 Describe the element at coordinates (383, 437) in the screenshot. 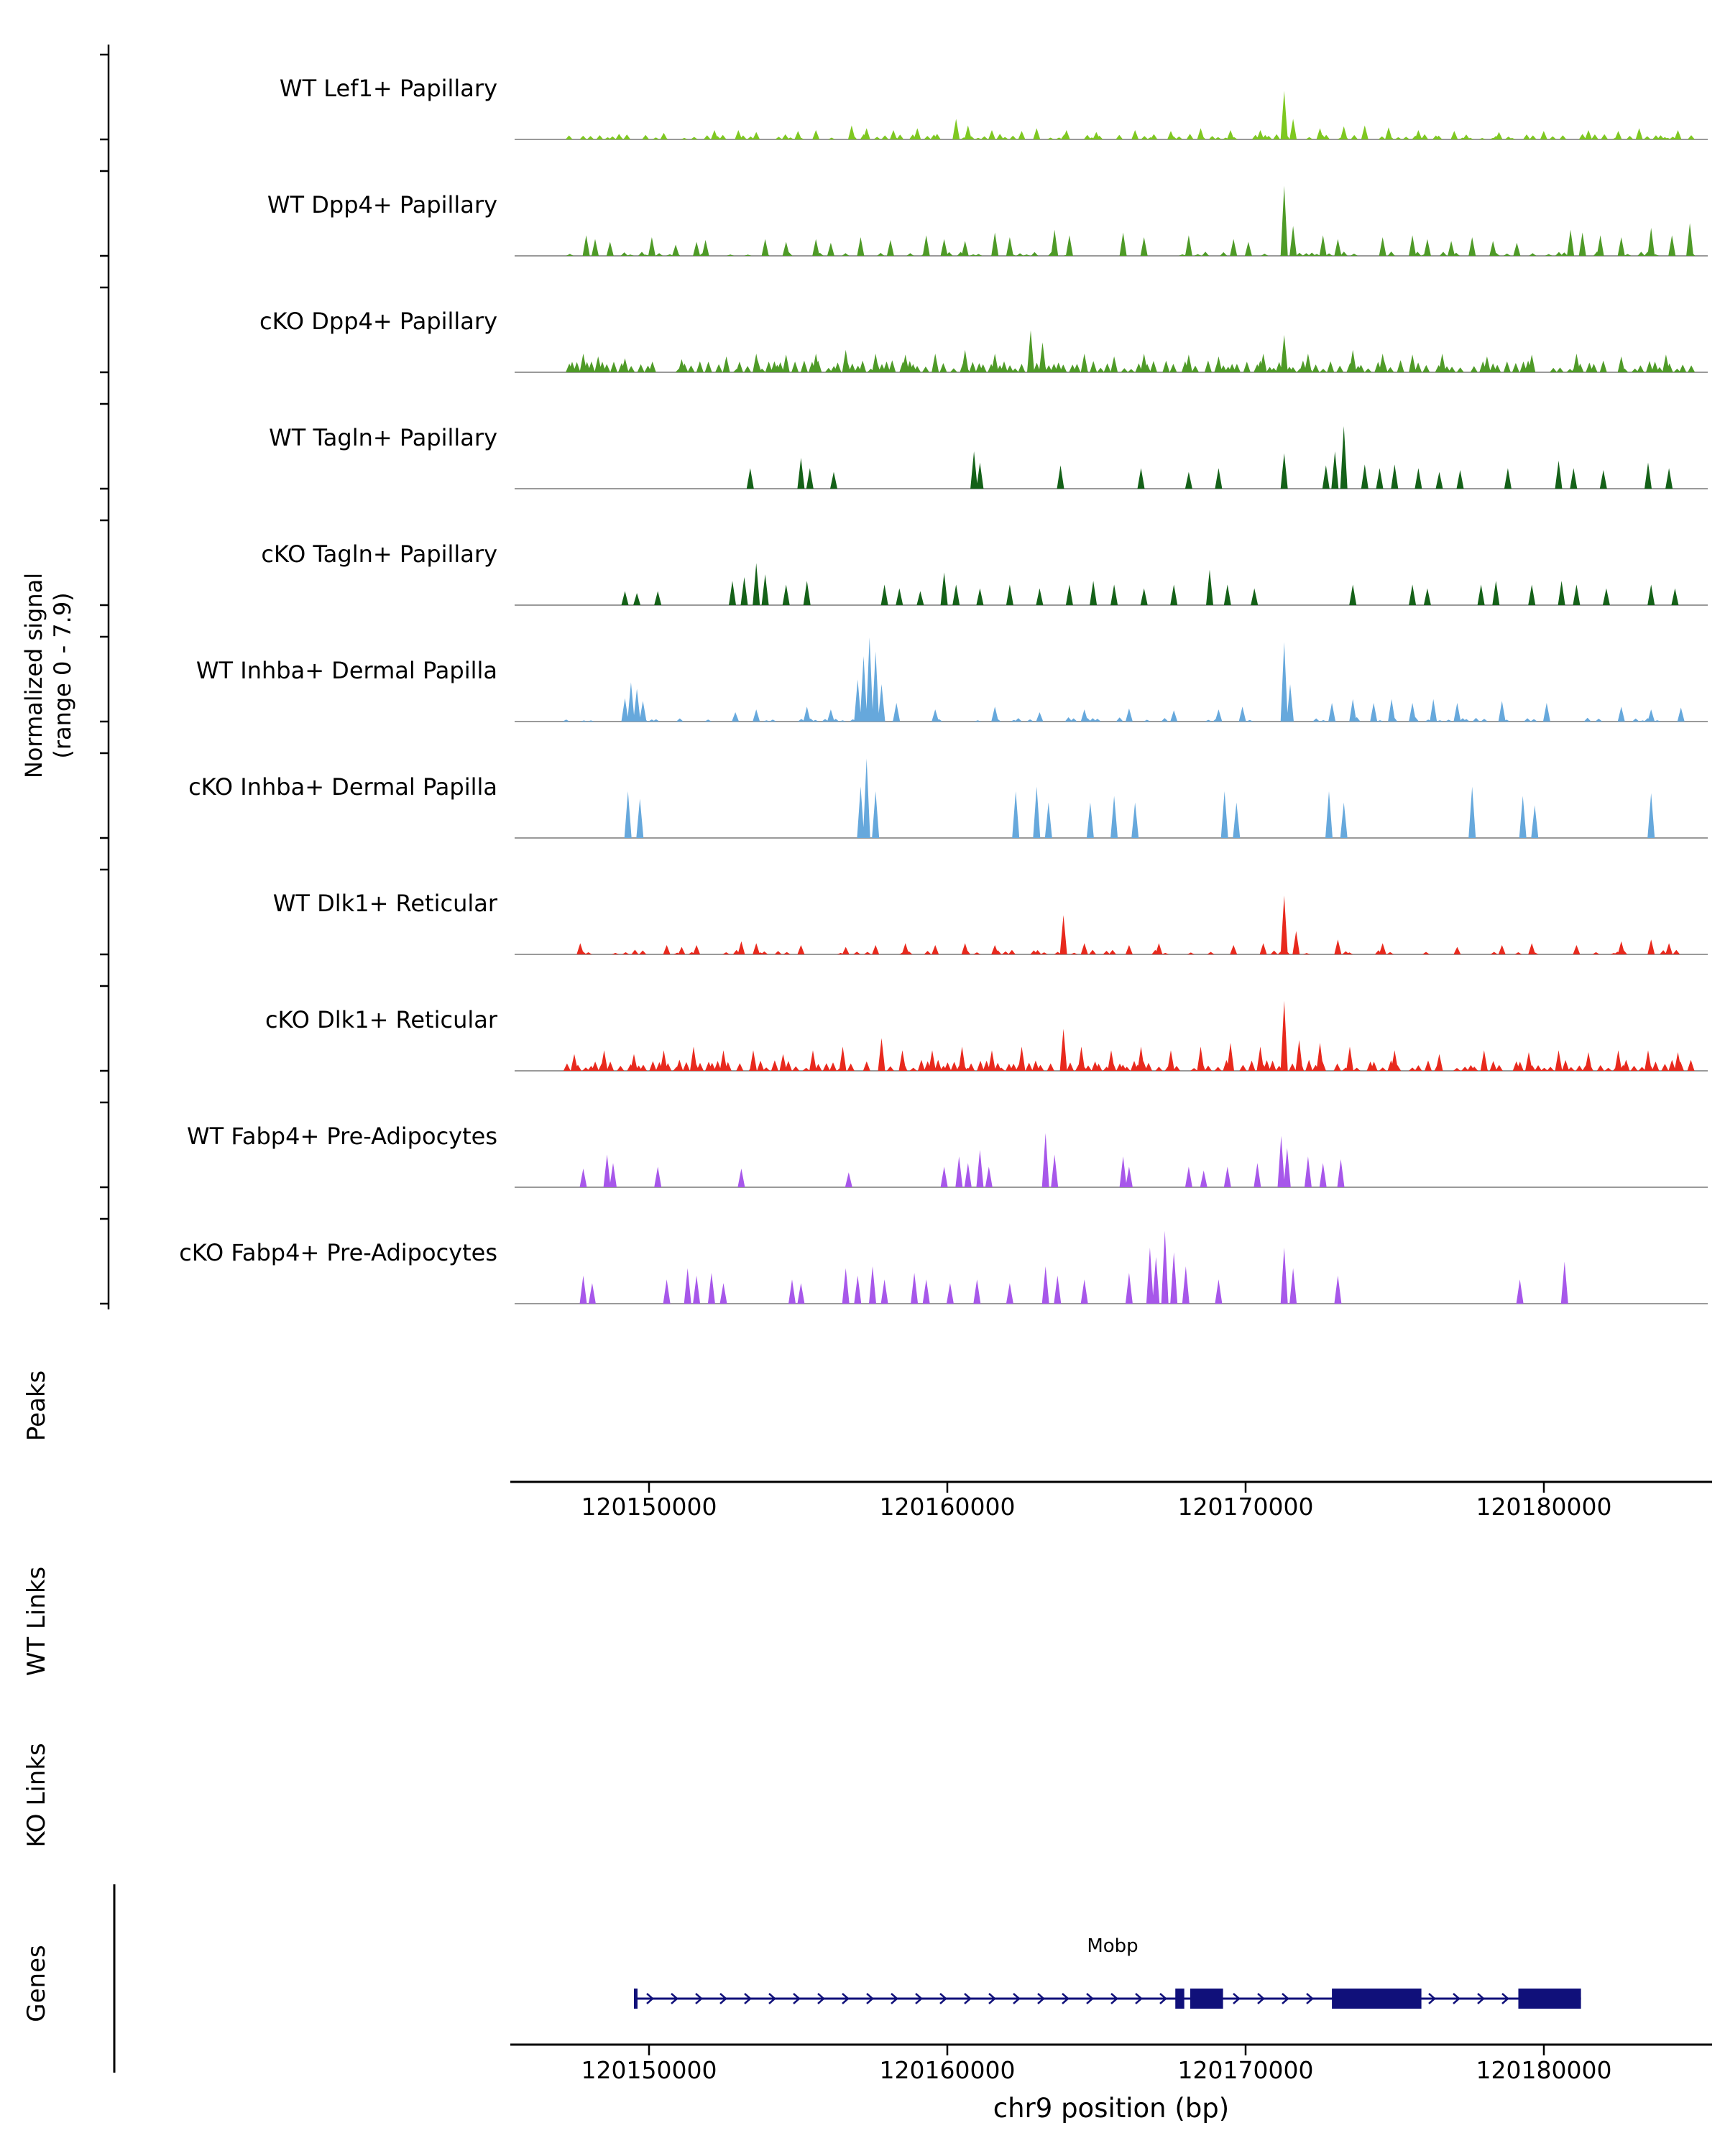

I see `track-label-wt-tagln: WT Tagln+ Papillary` at that location.